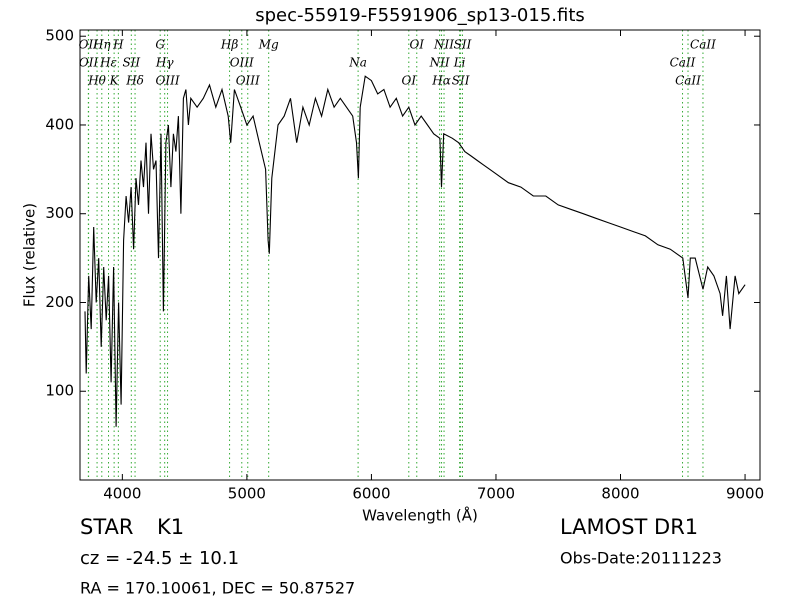 This screenshot has height=600, width=800. I want to click on position: RA = 170.10061, DEC = 50.87527, so click(217, 588).